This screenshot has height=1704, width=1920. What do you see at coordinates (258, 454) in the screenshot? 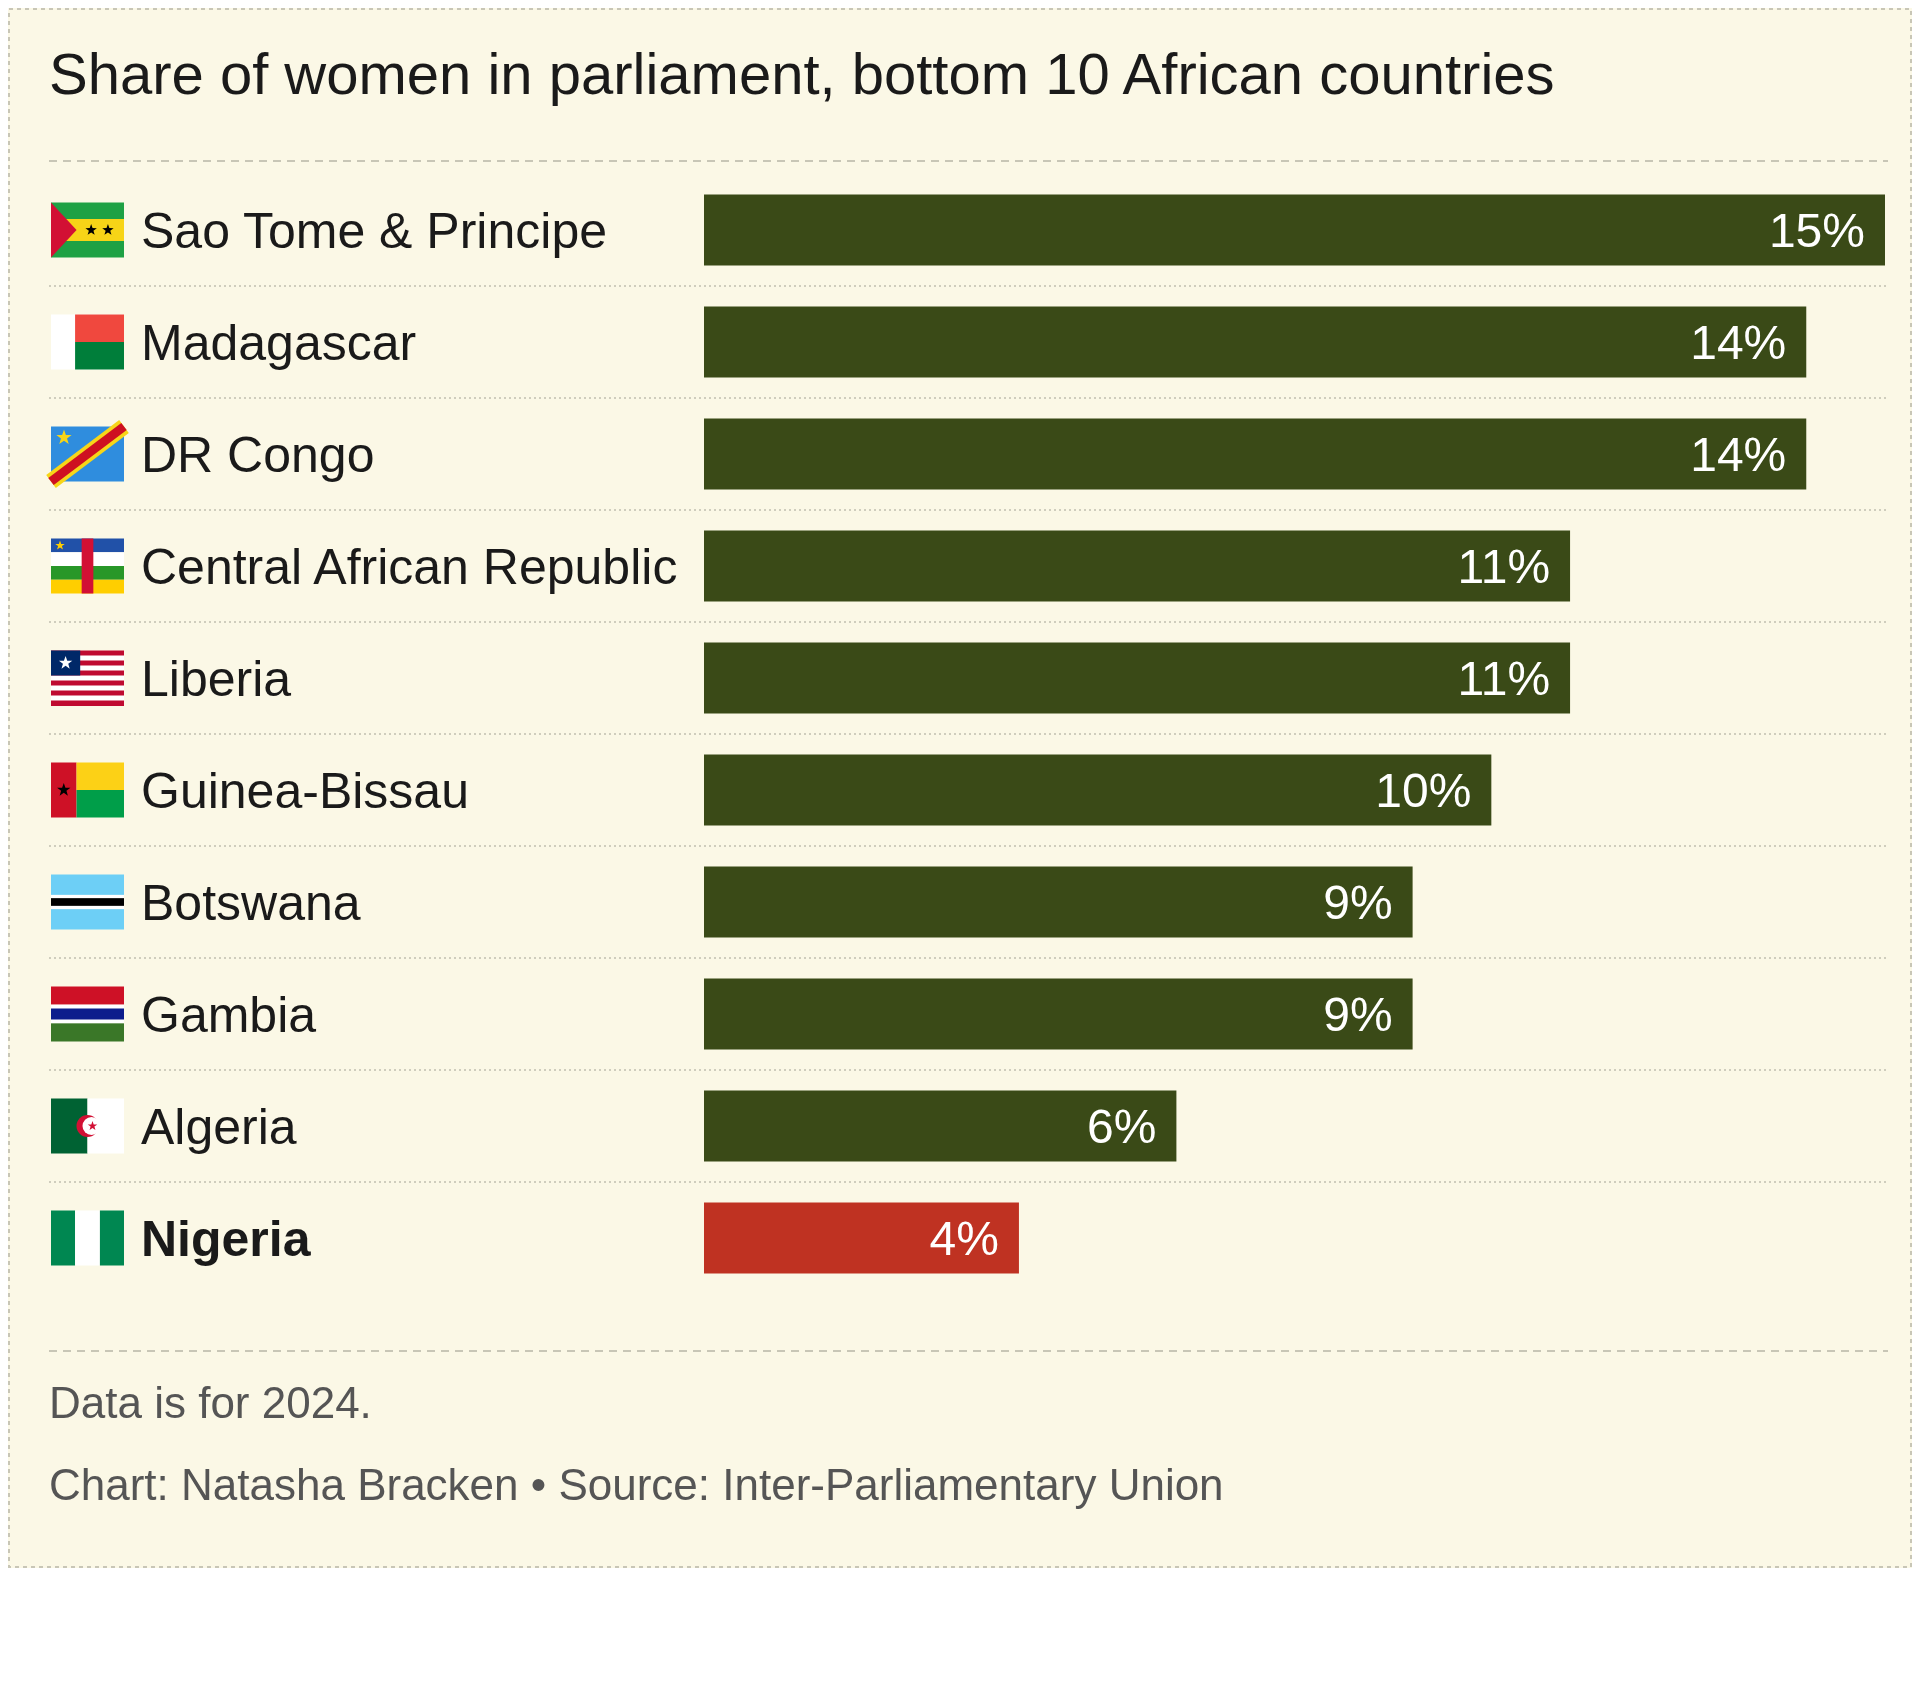
I see `y-tick-label: DR Congo` at bounding box center [258, 454].